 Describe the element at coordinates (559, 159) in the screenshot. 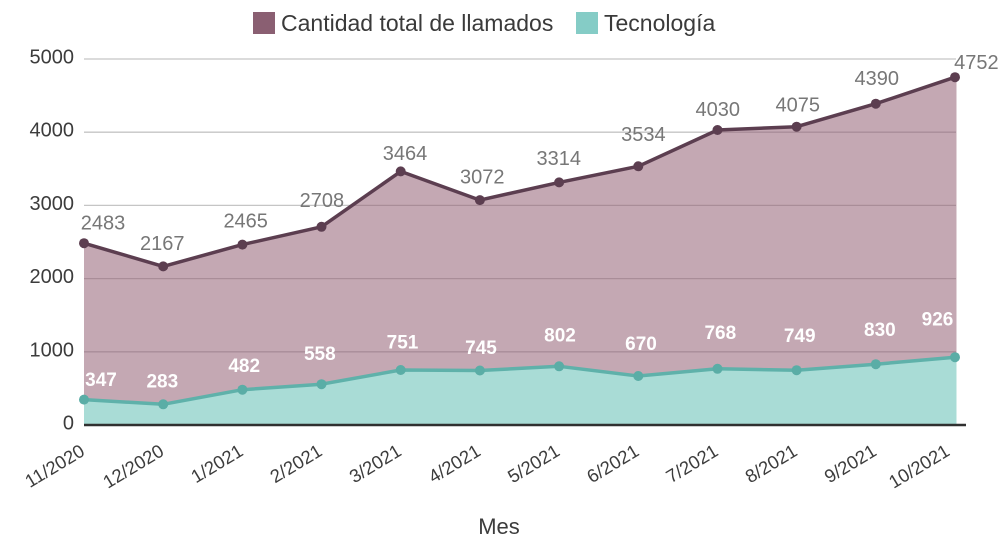

I see `svg-text: 3314` at that location.